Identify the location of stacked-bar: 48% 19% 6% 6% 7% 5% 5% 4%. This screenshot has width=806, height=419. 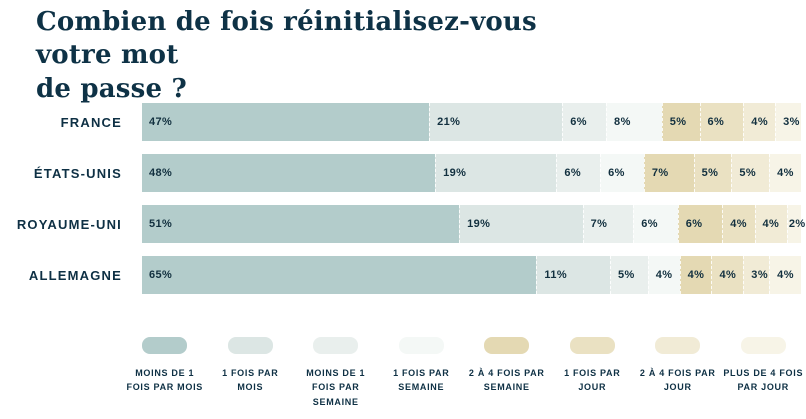
(471, 173).